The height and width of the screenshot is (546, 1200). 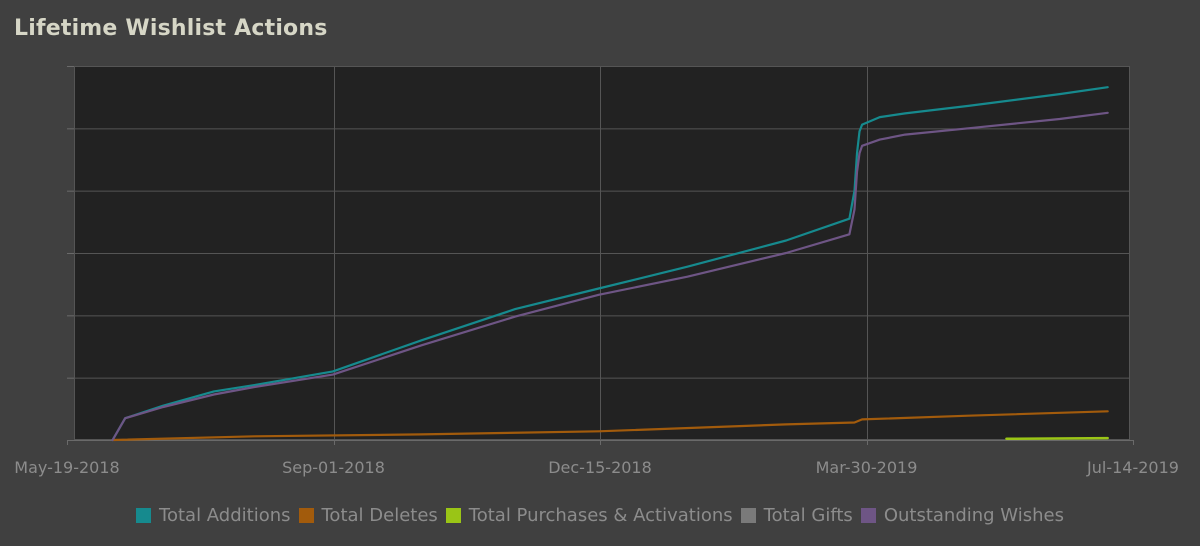 What do you see at coordinates (1132, 467) in the screenshot?
I see `x-tick-label: Jul-14-2019` at bounding box center [1132, 467].